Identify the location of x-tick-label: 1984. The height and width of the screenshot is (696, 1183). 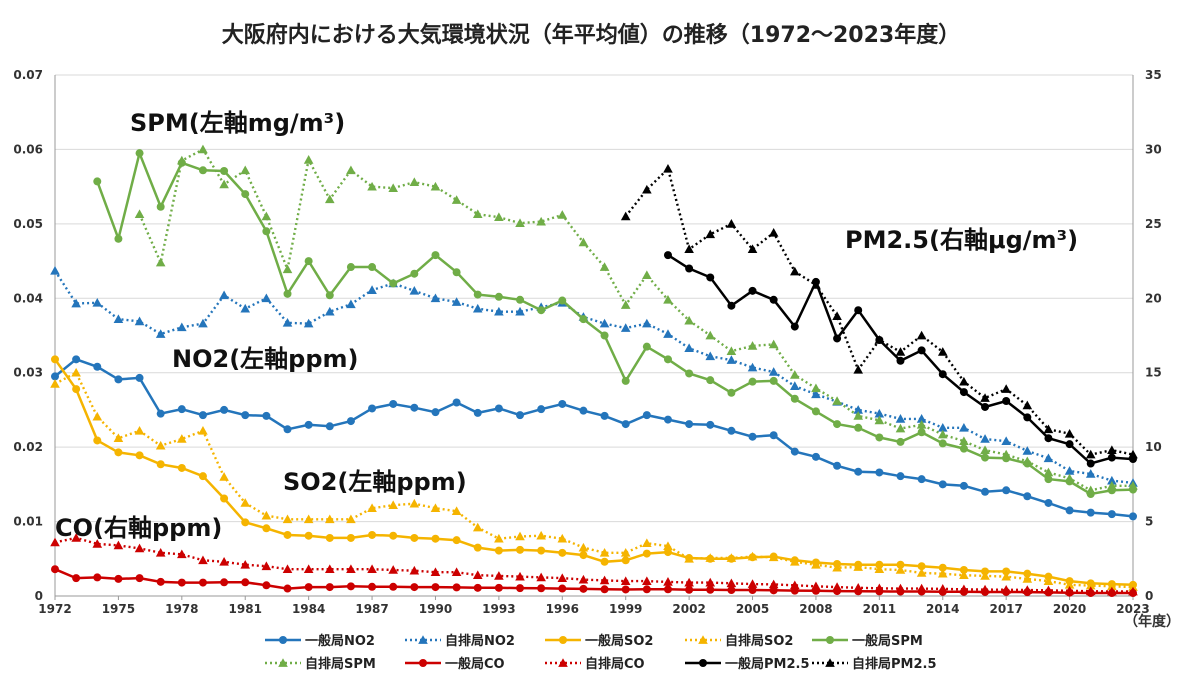
(308, 609).